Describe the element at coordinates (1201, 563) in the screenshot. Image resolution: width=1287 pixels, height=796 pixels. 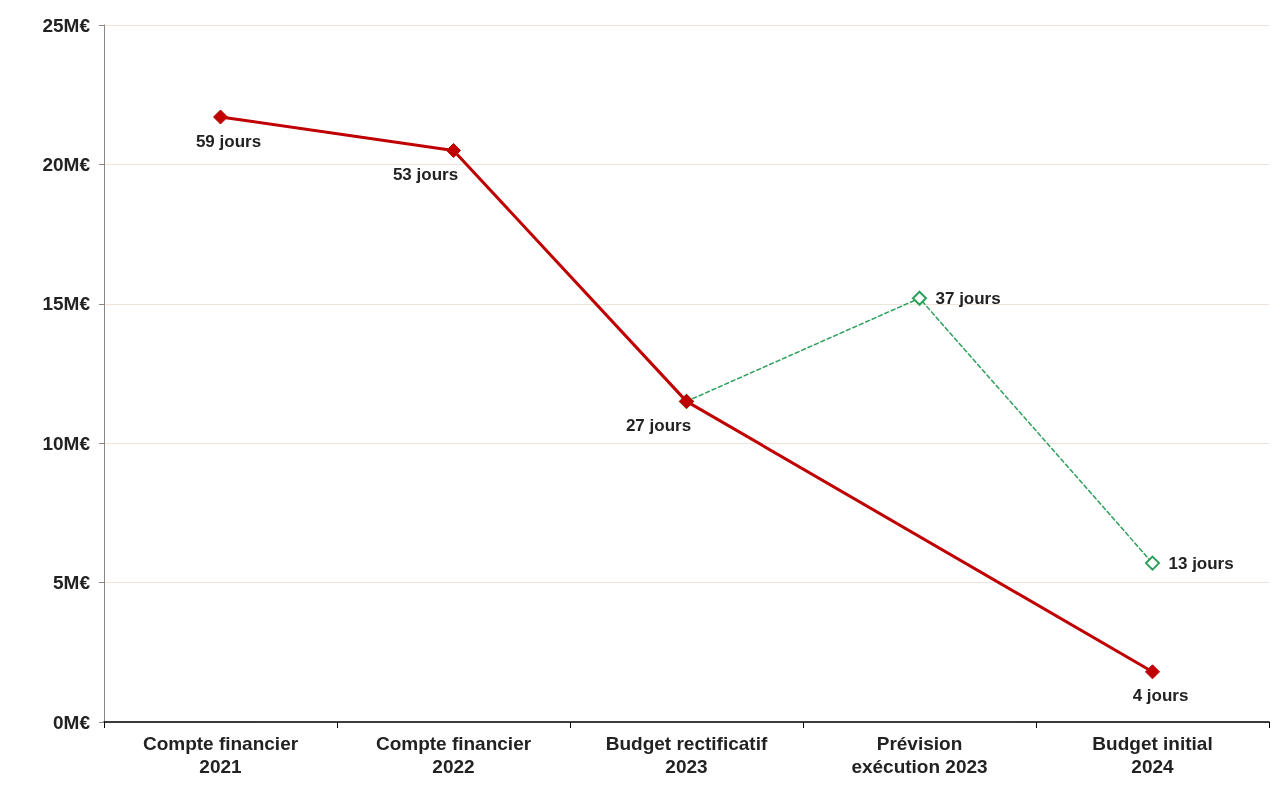
I see `annotation: 13 jours` at that location.